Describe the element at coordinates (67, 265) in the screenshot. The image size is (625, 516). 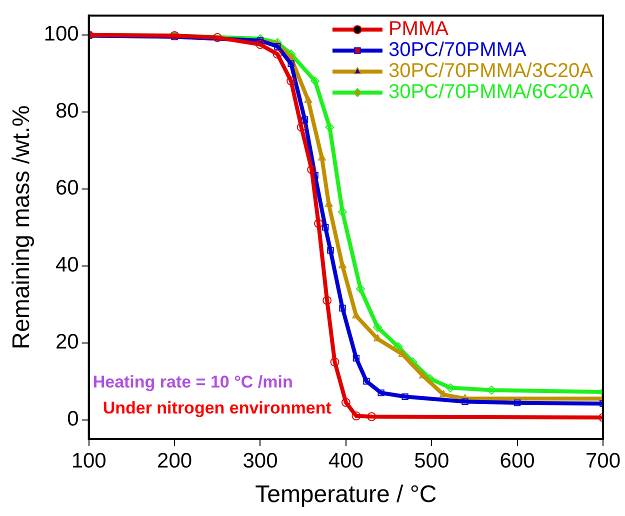
I see `y-tick-label: 40` at that location.